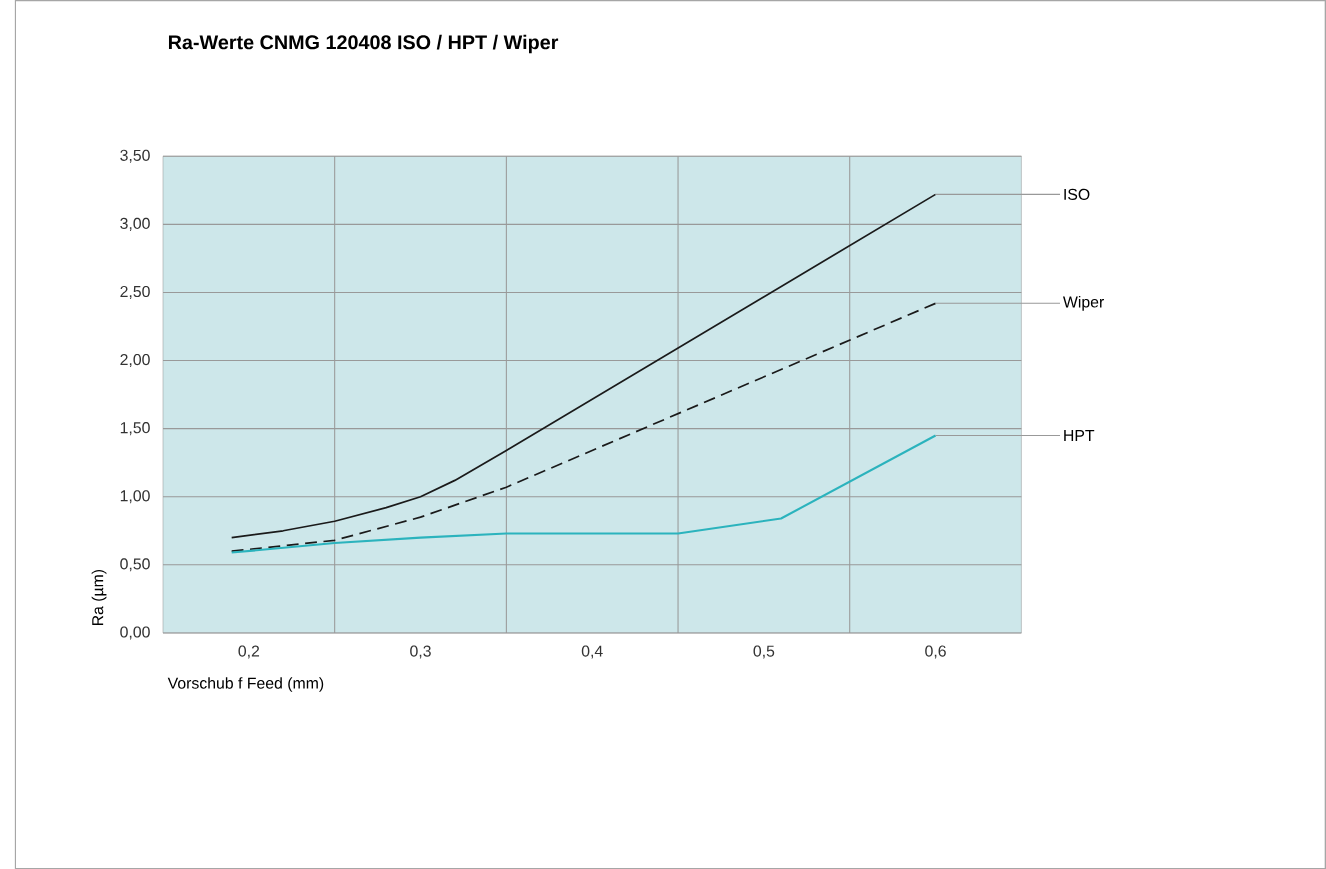 This screenshot has height=869, width=1326. Describe the element at coordinates (135, 224) in the screenshot. I see `y-tick-label: 3,00` at that location.